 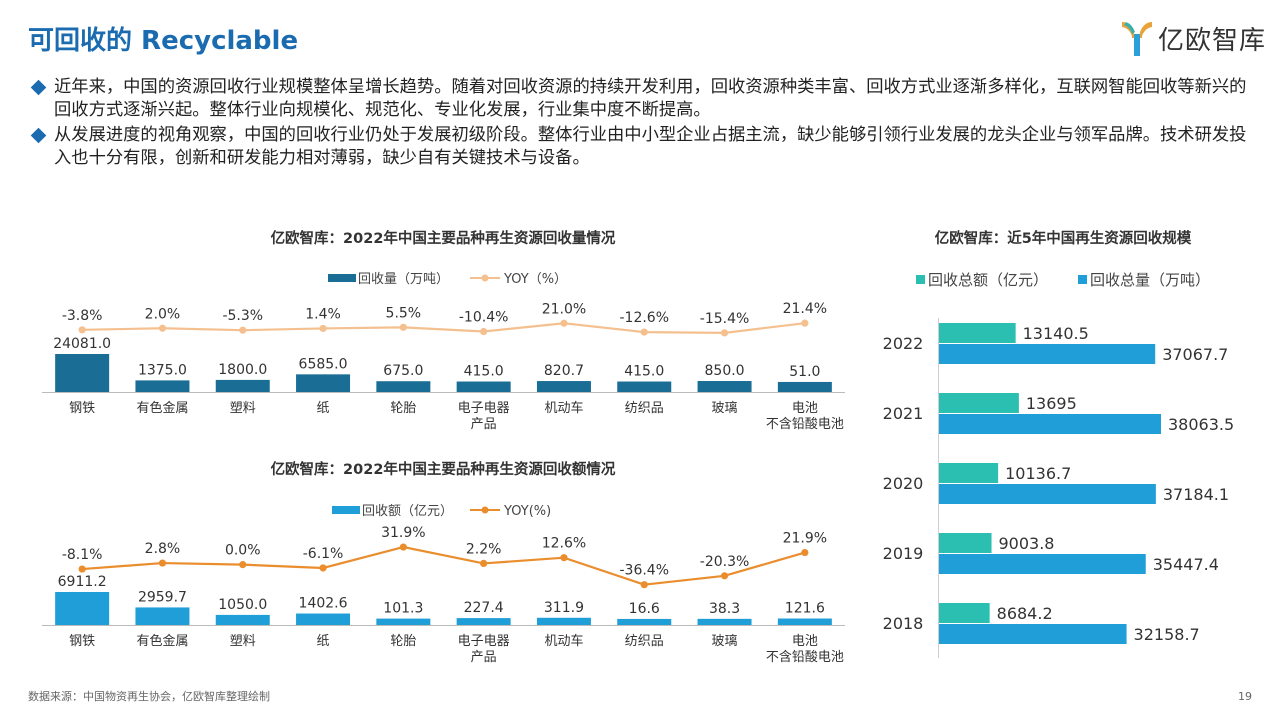 What do you see at coordinates (725, 319) in the screenshot?
I see `yoy-label-1-8: -15.4%` at bounding box center [725, 319].